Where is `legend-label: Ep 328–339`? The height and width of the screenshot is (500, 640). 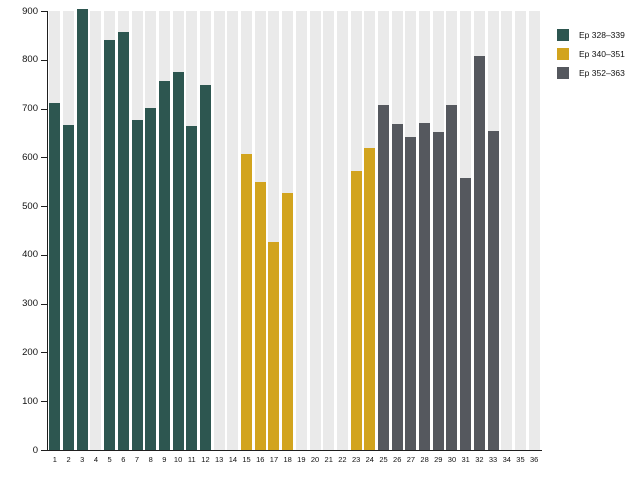
legend-label: Ep 328–339 is located at coordinates (602, 35).